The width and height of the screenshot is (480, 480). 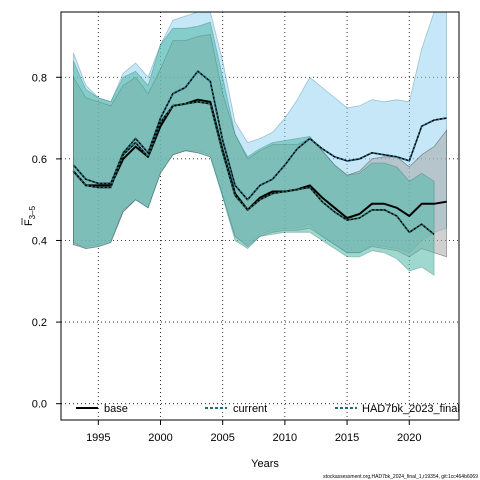 I want to click on legend-item-base: base, so click(x=102, y=409).